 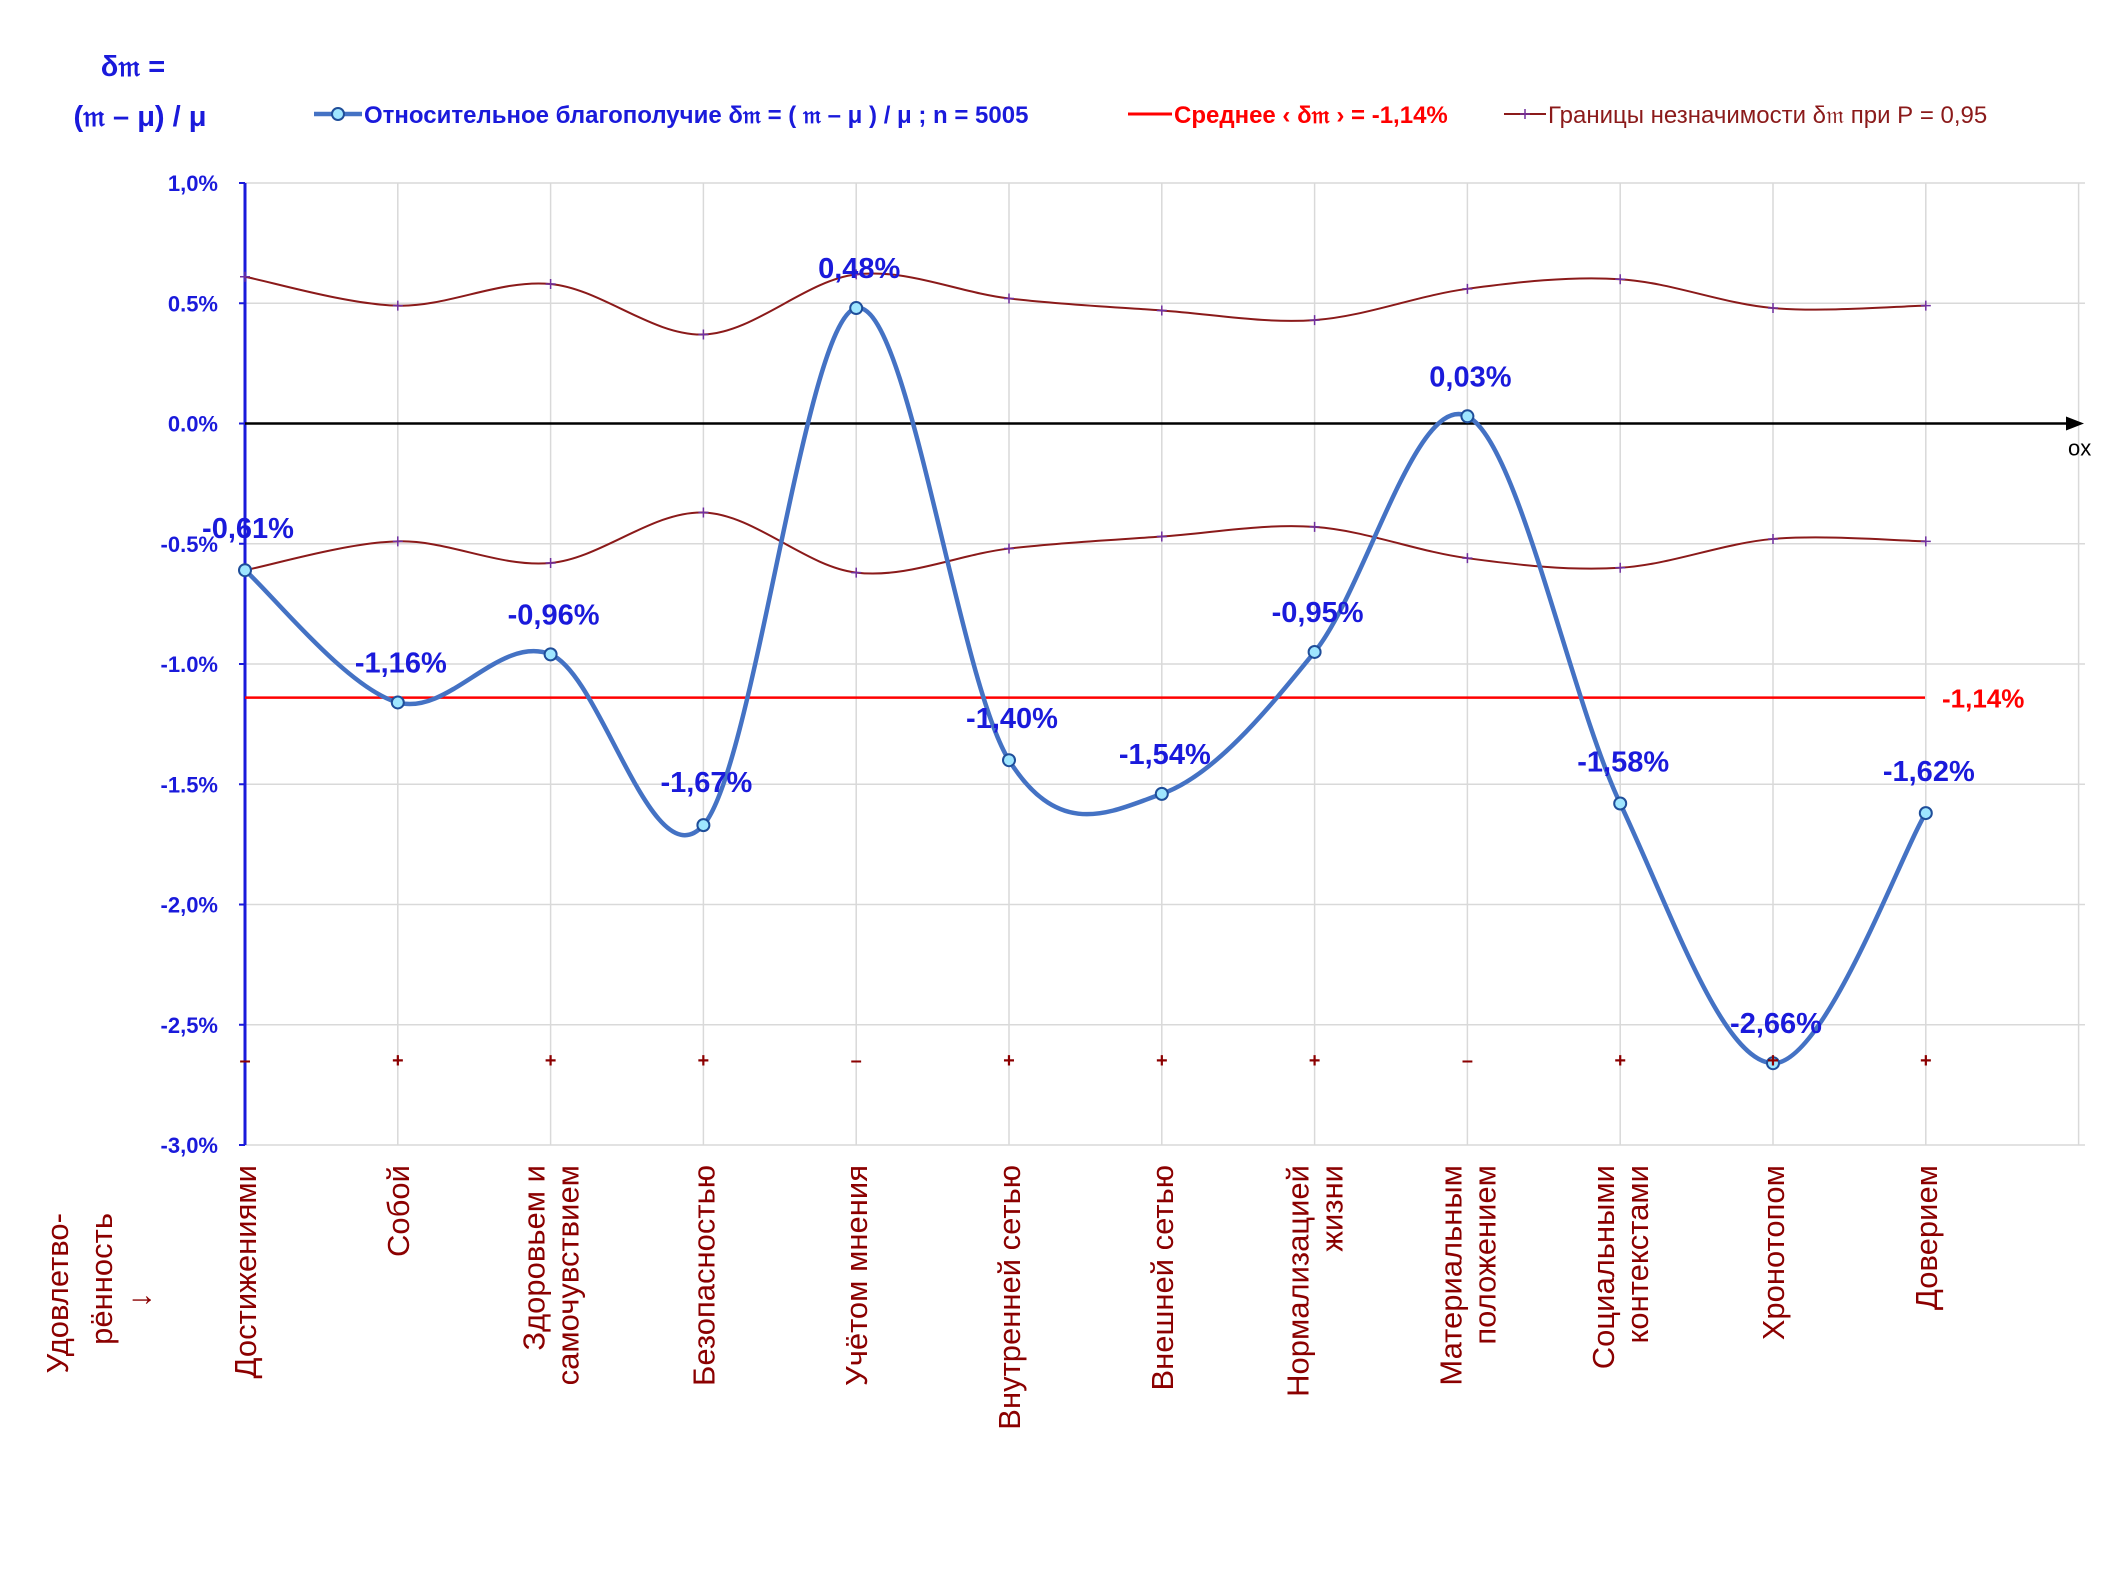 I want to click on legend-main-marker, so click(x=338, y=114).